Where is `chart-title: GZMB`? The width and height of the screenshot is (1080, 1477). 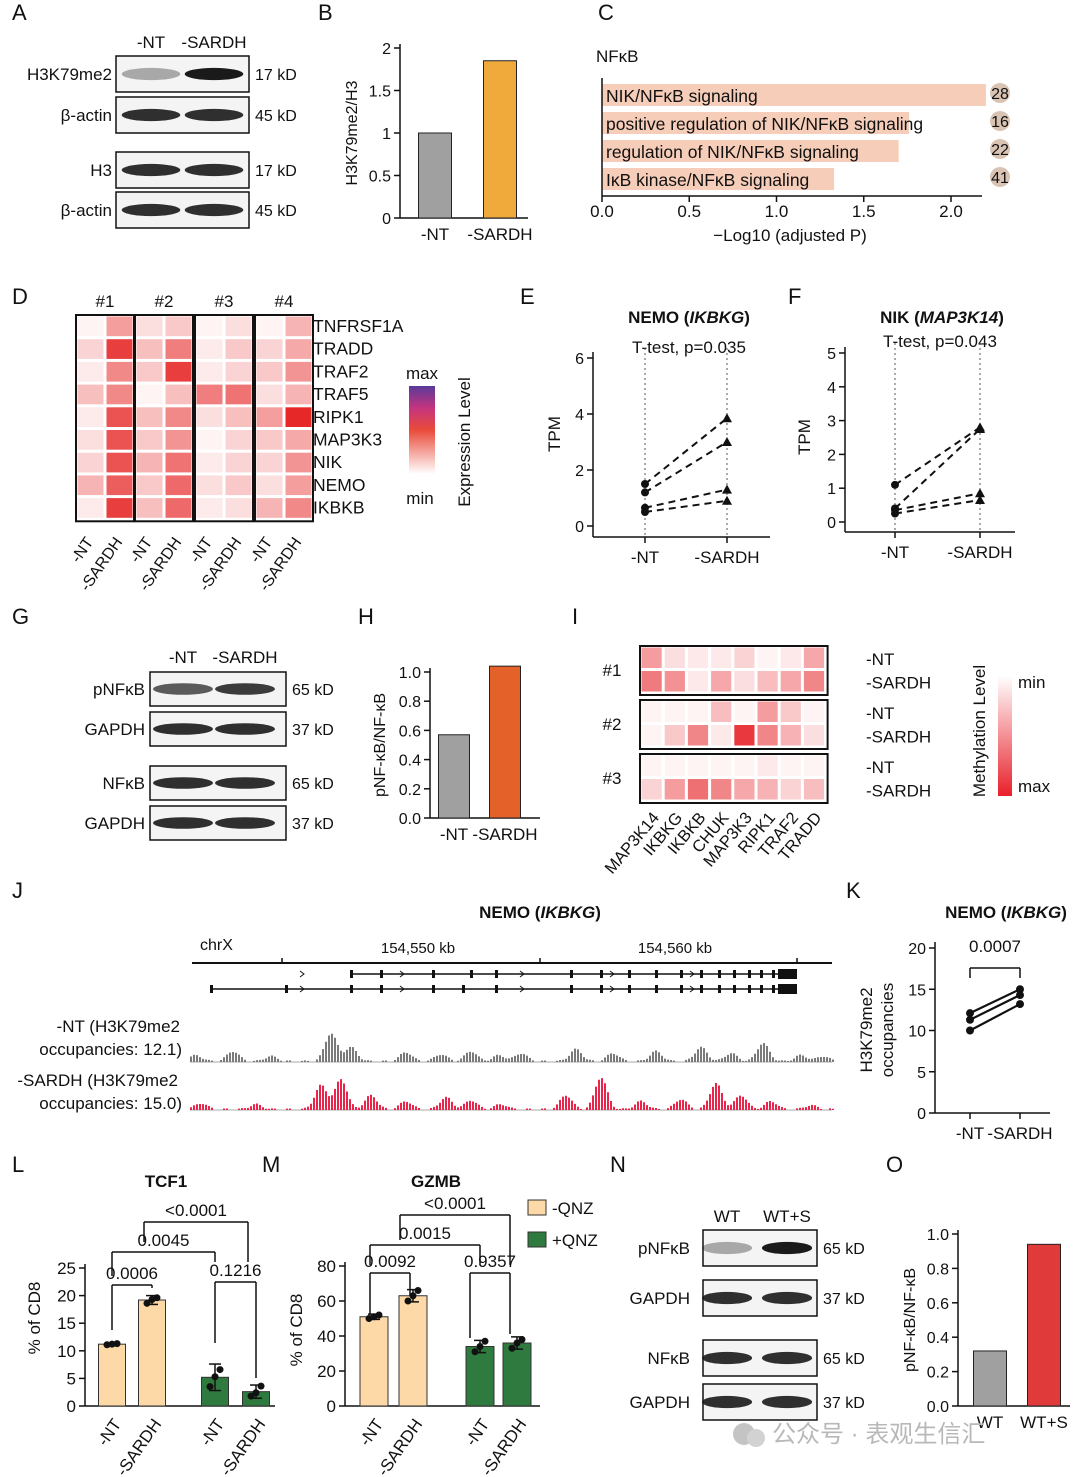 chart-title: GZMB is located at coordinates (436, 1181).